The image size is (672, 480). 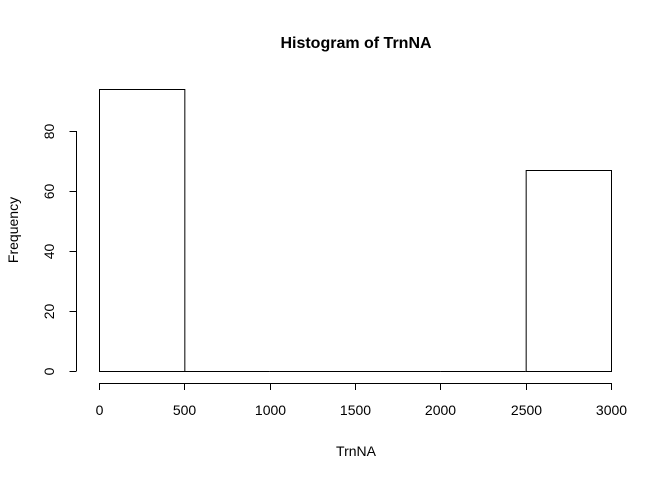 What do you see at coordinates (361, 400) in the screenshot?
I see `x-axis: 0 500 1000 1500 2000 2500 3000` at bounding box center [361, 400].